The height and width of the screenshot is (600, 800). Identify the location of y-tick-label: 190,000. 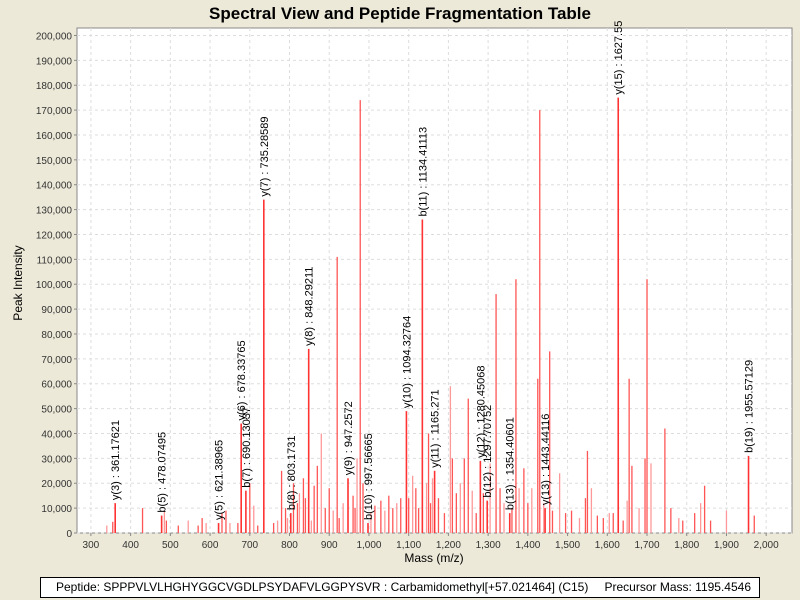
(54, 61).